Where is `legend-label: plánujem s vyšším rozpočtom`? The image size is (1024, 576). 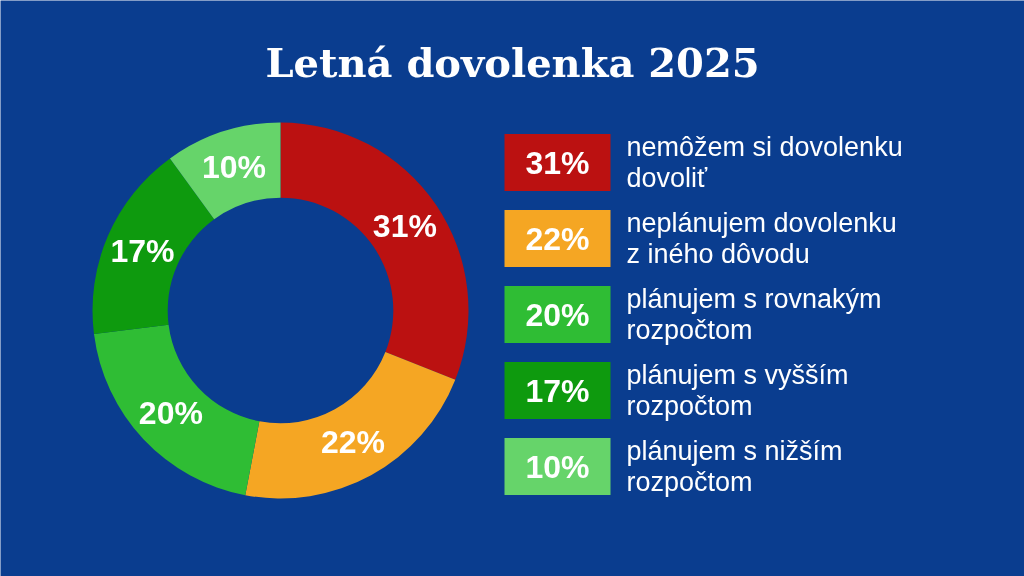
legend-label: plánujem s vyšším rozpočtom is located at coordinates (737, 390).